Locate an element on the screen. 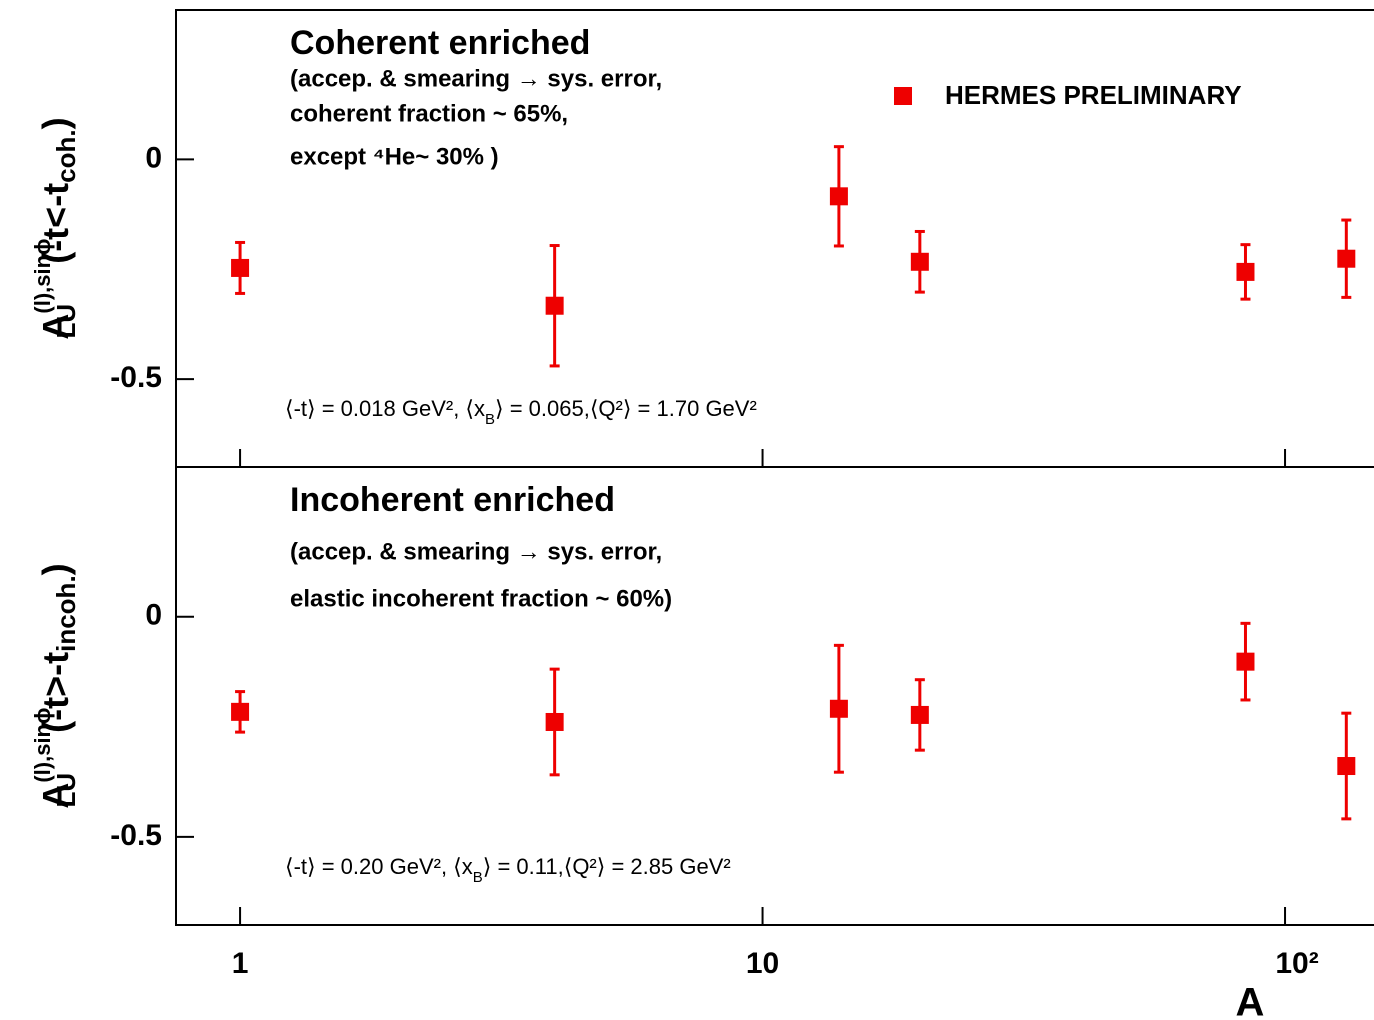 This screenshot has width=1374, height=1020. kinematics-part: ⟨-t⟩ = 0.018 GeV², ⟨x is located at coordinates (385, 408).